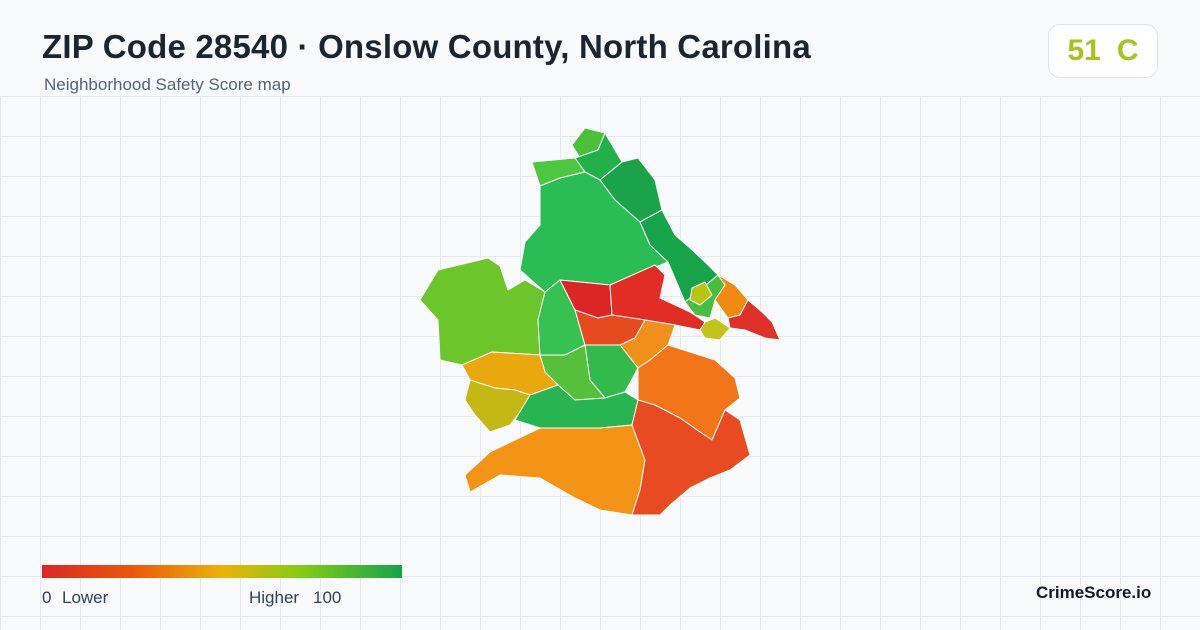 The height and width of the screenshot is (630, 1200). What do you see at coordinates (754, 320) in the screenshot?
I see `map-region-east-cluster-red` at bounding box center [754, 320].